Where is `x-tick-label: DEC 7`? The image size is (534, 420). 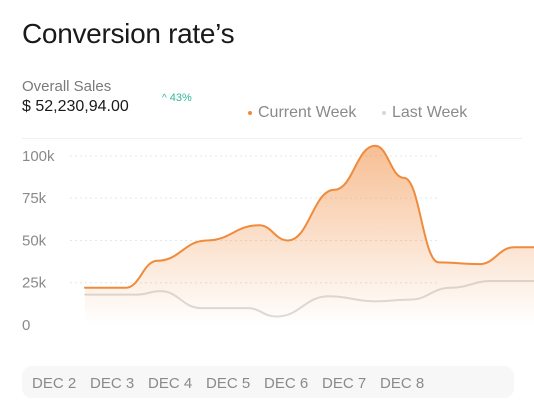
x-tick-label: DEC 7 is located at coordinates (344, 383).